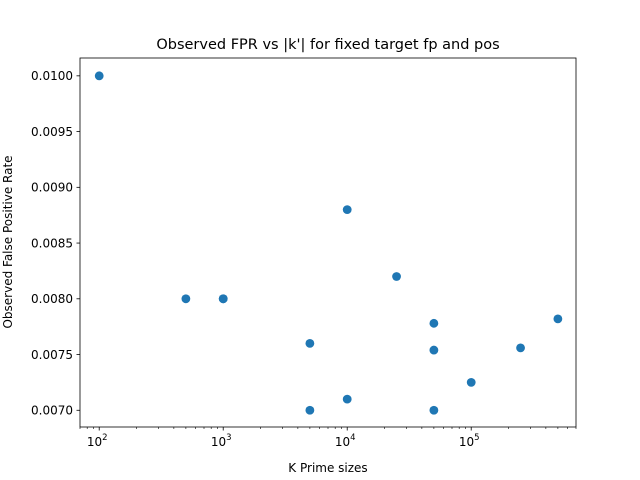 Image resolution: width=640 pixels, height=480 pixels. Describe the element at coordinates (104, 438) in the screenshot. I see `x-tick-exponent: 2` at that location.